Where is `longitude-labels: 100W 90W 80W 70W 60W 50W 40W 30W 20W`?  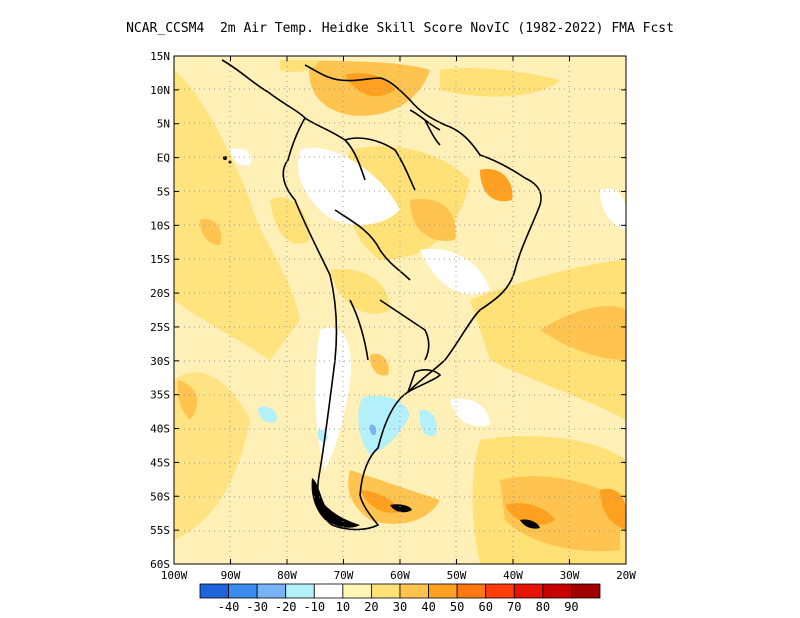
longitude-labels: 100W 90W 80W 70W 60W 50W 40W 30W 20W is located at coordinates (399, 575).